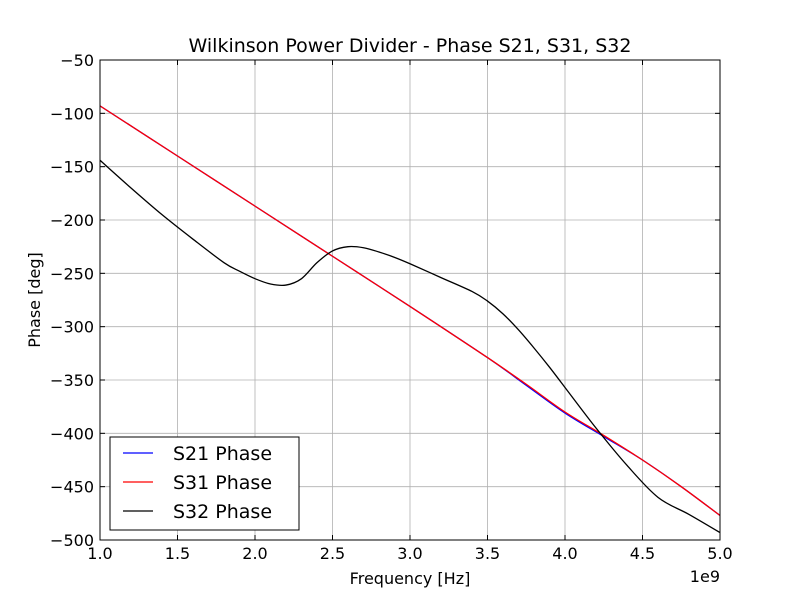 This screenshot has height=600, width=800. I want to click on x-tick-label: 3.0, so click(409, 553).